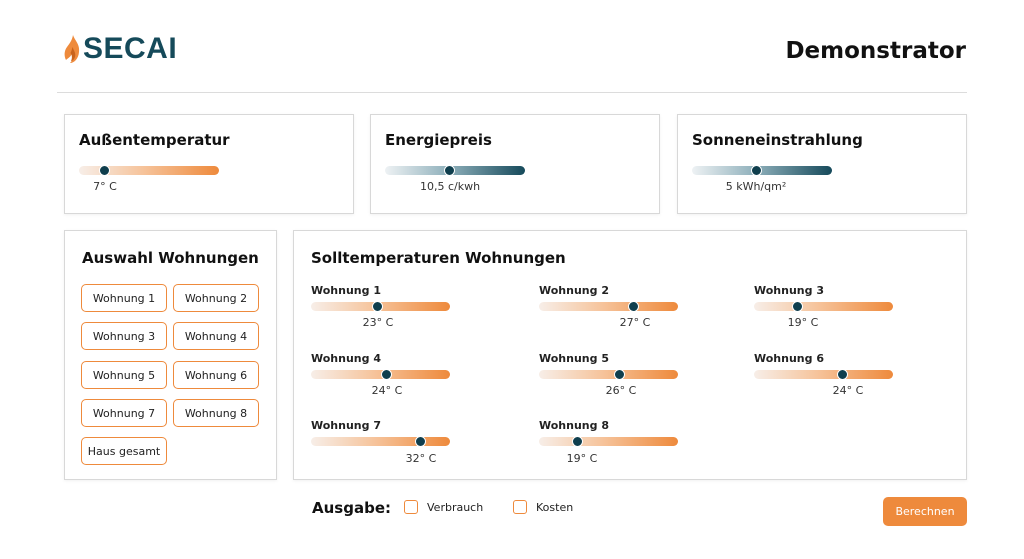  What do you see at coordinates (387, 390) in the screenshot?
I see `apartment-4-value: 24° C` at bounding box center [387, 390].